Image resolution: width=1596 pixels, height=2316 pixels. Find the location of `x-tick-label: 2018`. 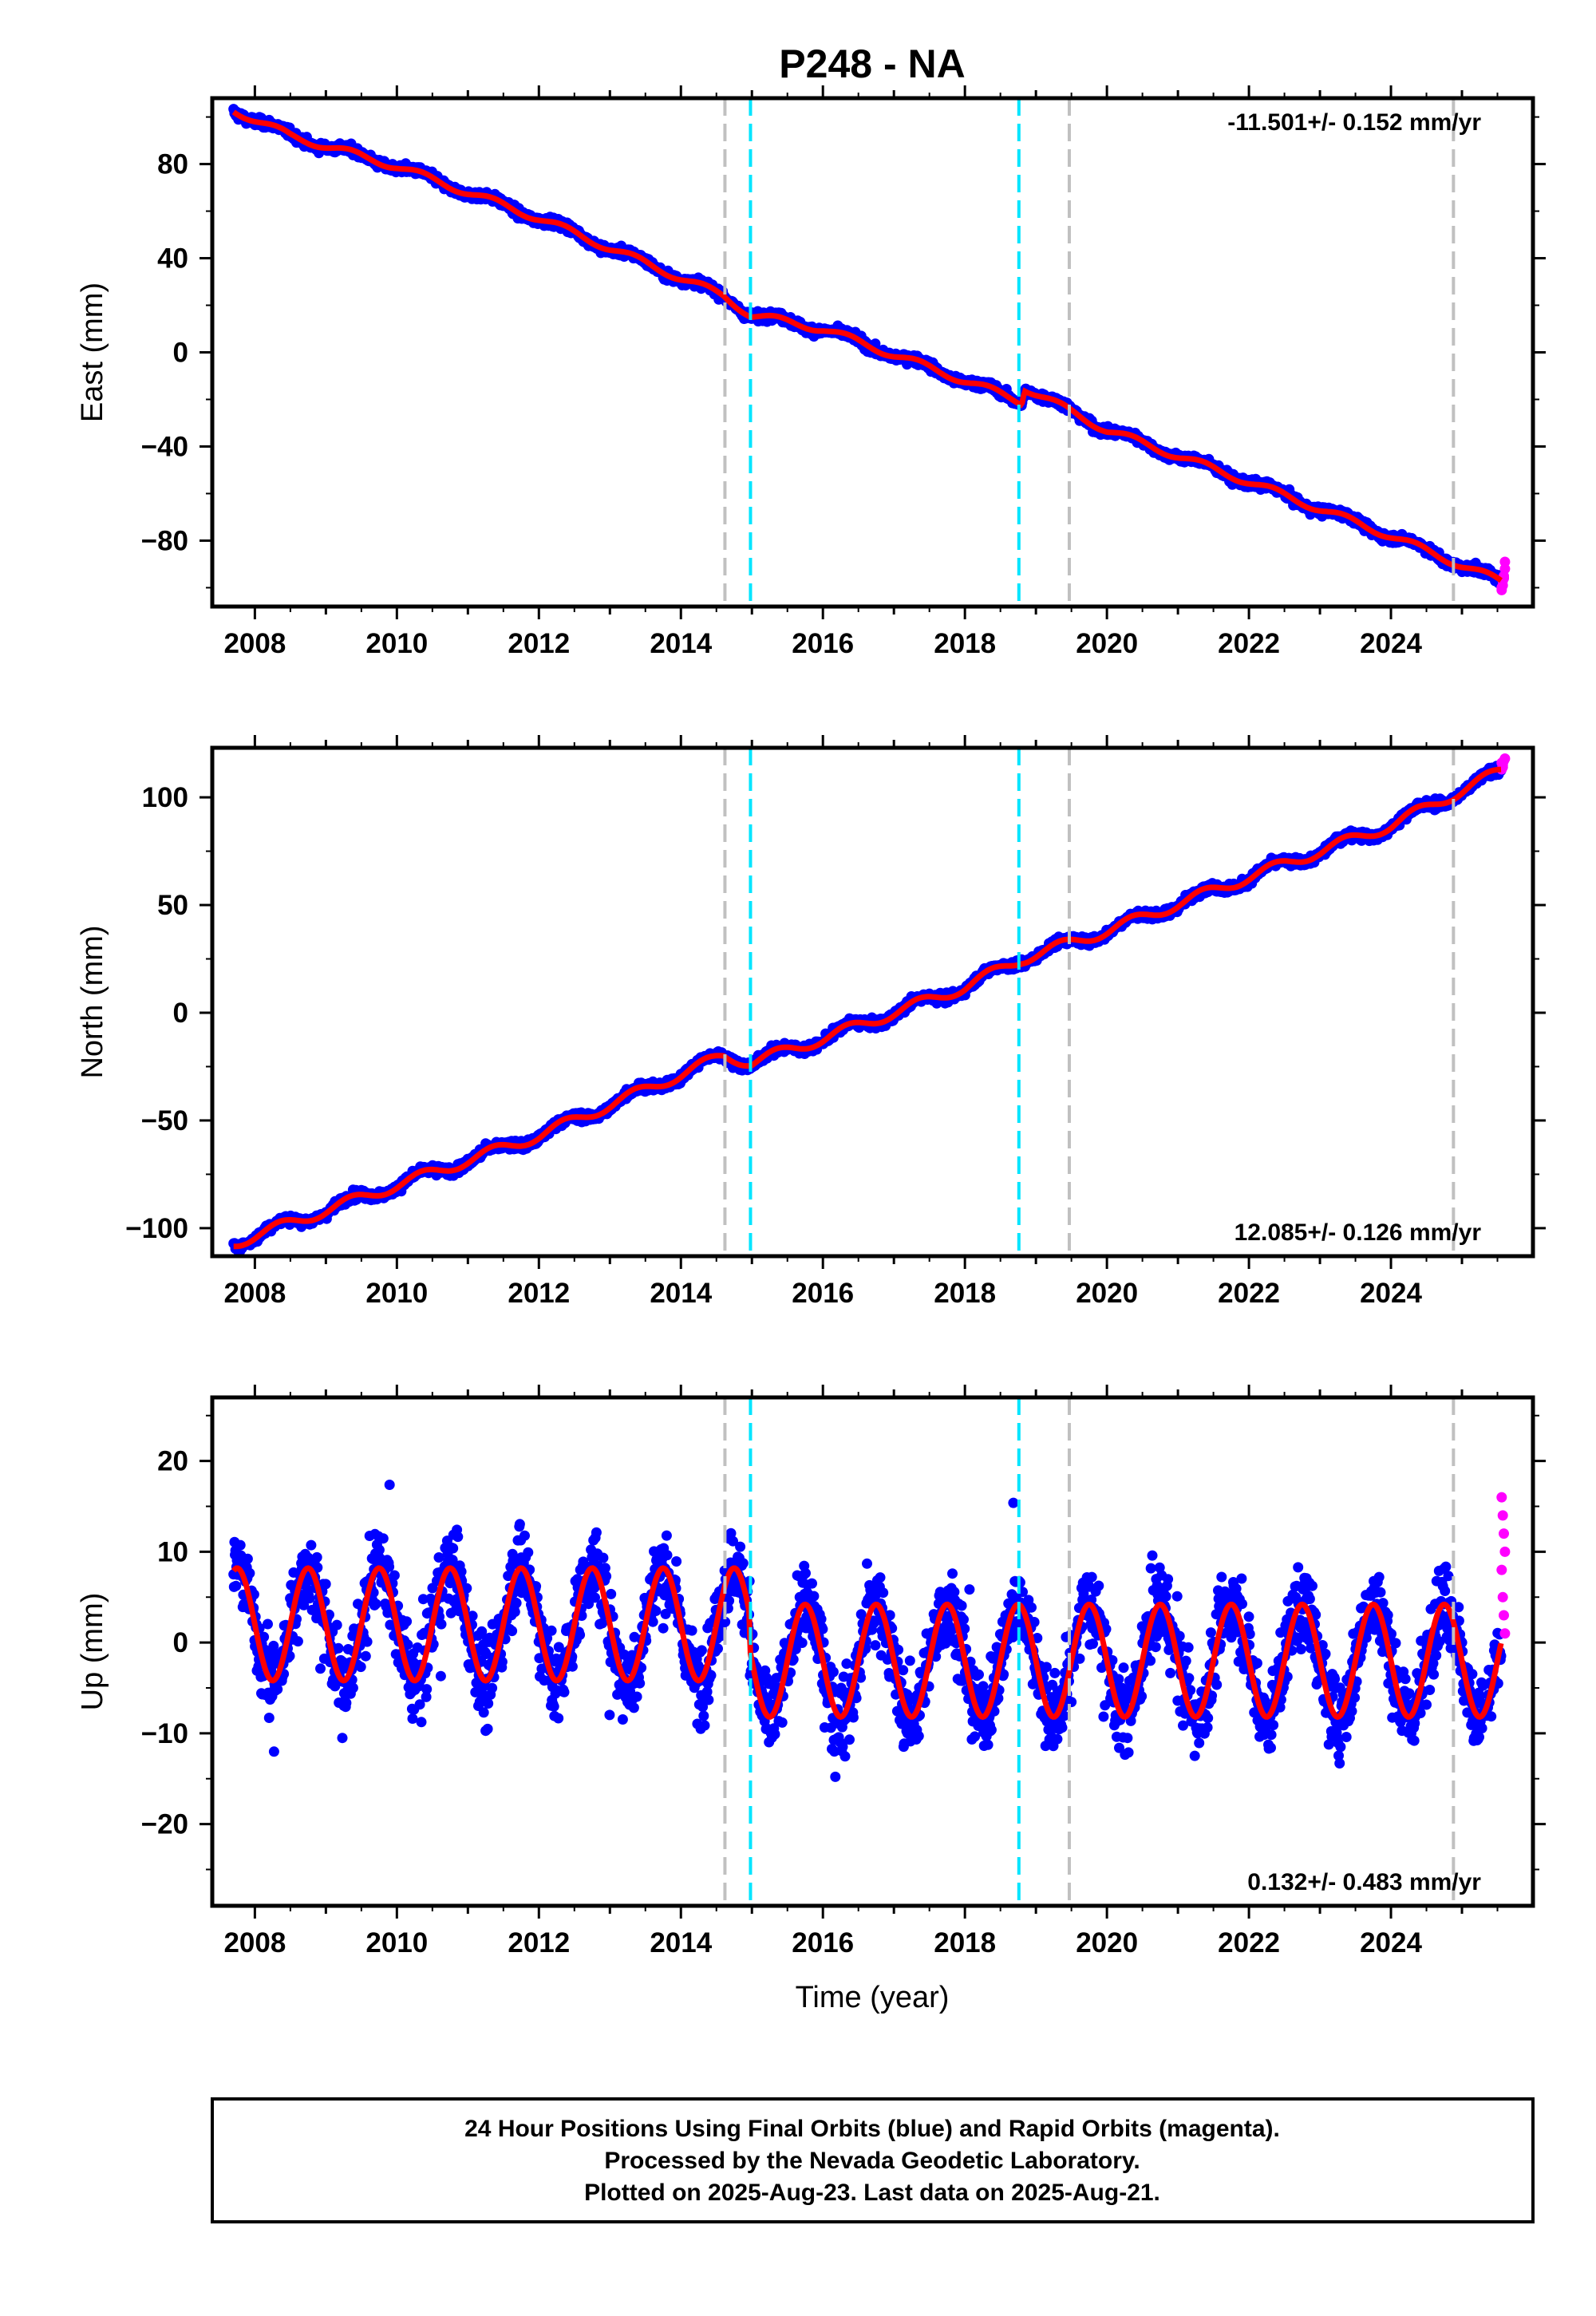

x-tick-label: 2018 is located at coordinates (965, 643).